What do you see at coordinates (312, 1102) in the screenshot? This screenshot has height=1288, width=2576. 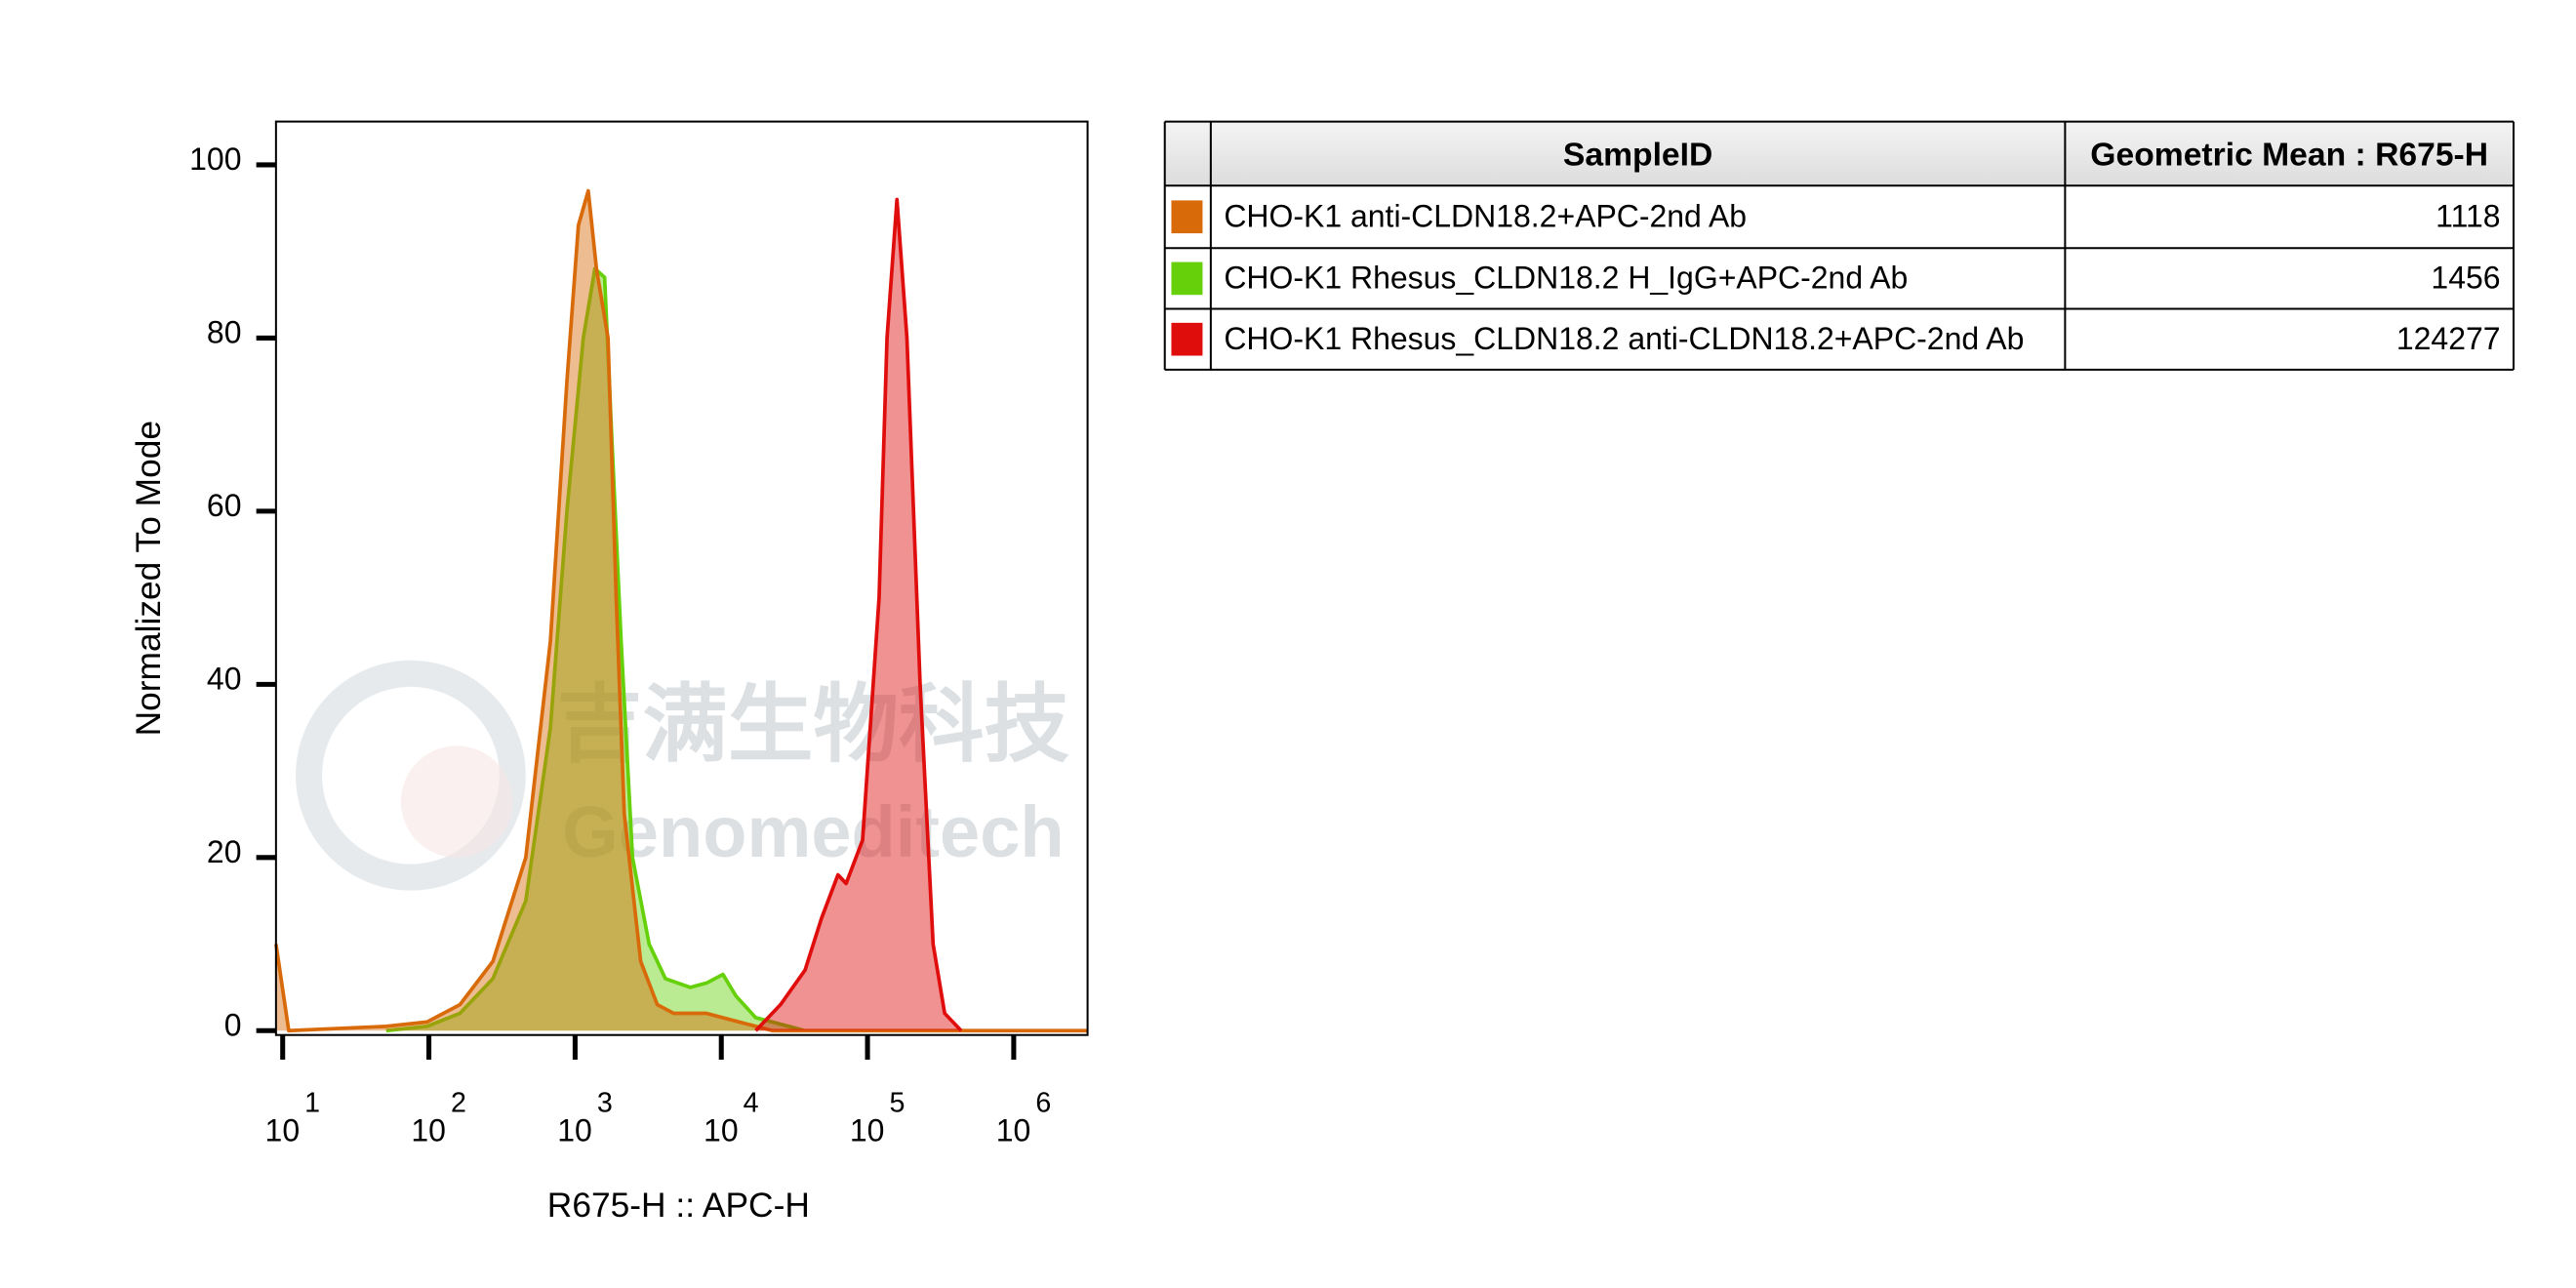 I see `x-tick-exponent: 1` at bounding box center [312, 1102].